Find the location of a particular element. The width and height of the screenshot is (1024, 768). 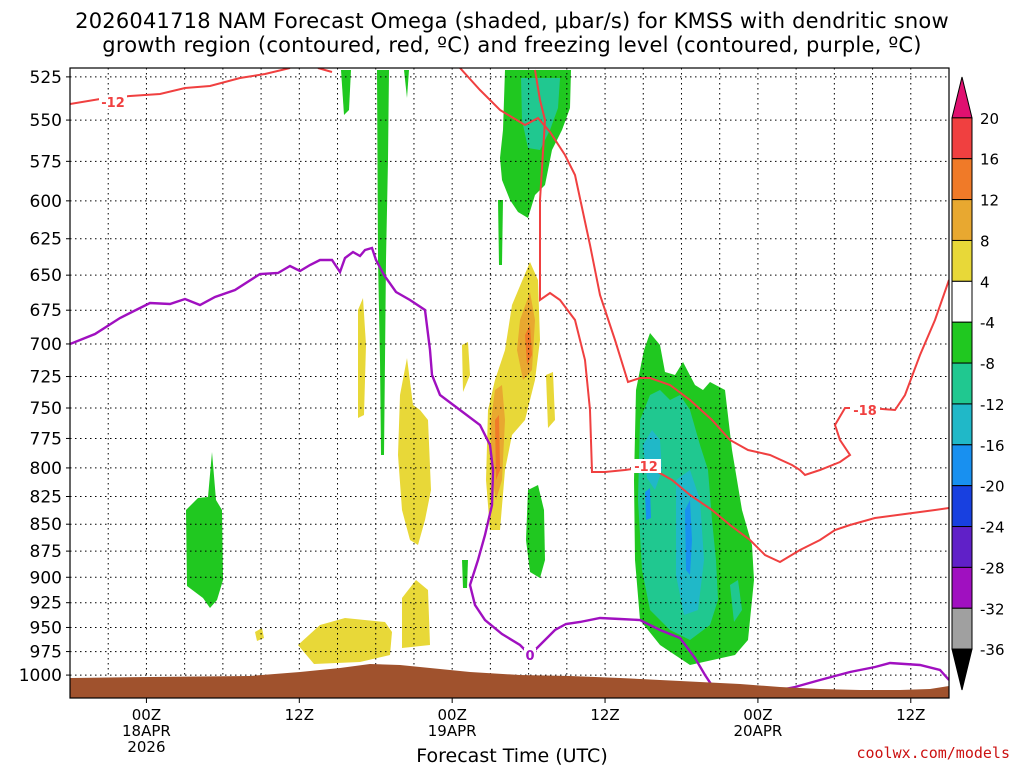

colorbar-label: -4 is located at coordinates (987, 323).